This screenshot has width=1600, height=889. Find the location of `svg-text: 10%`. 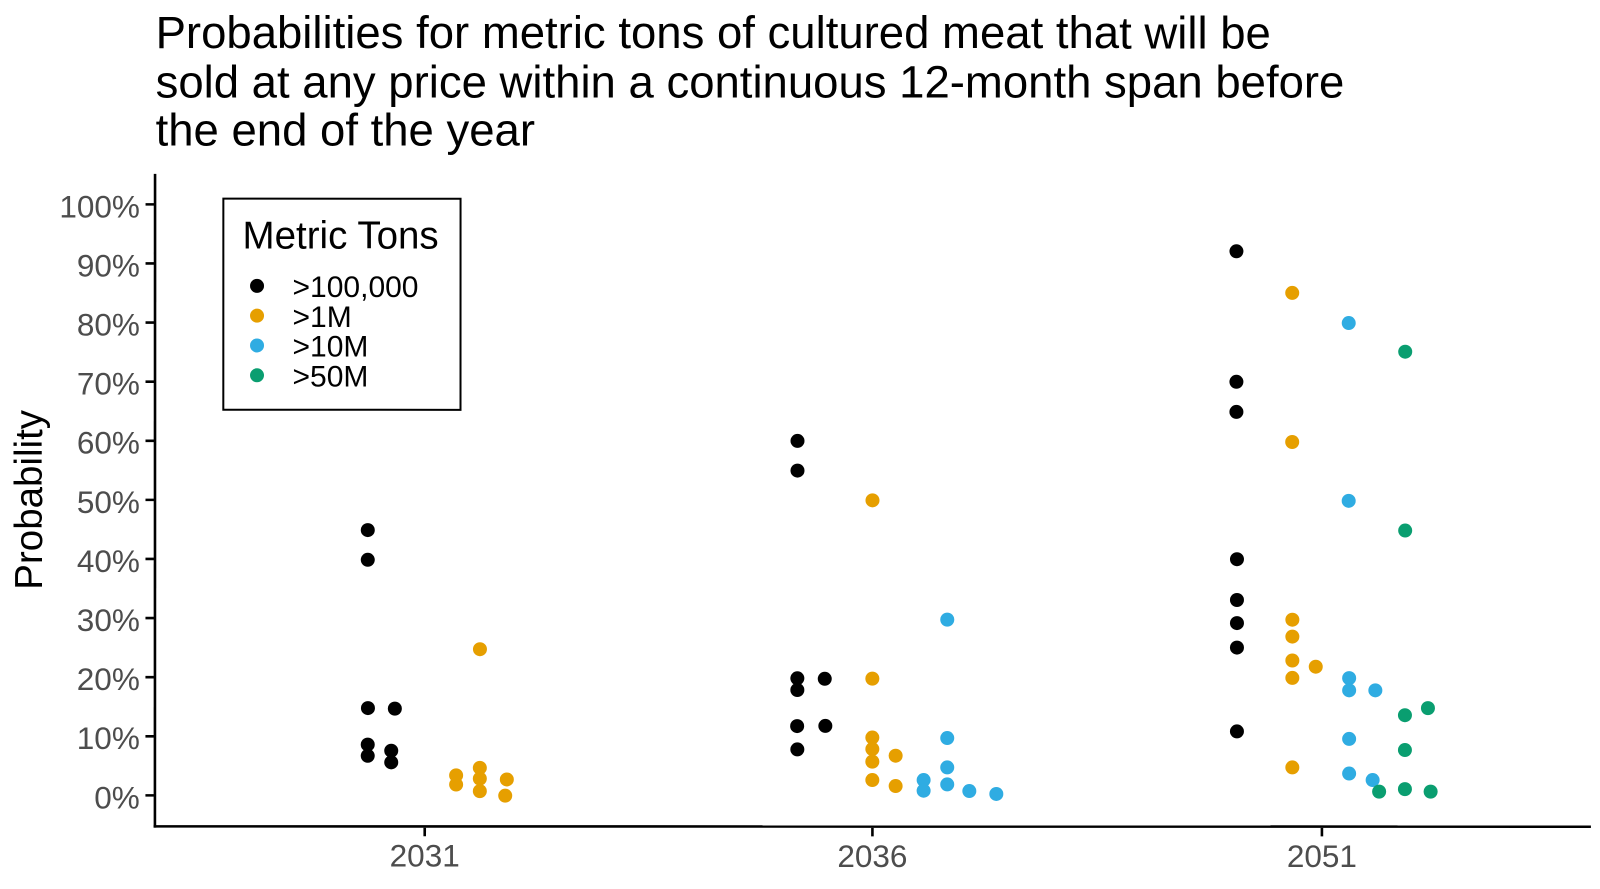

svg-text: 10% is located at coordinates (108, 738).